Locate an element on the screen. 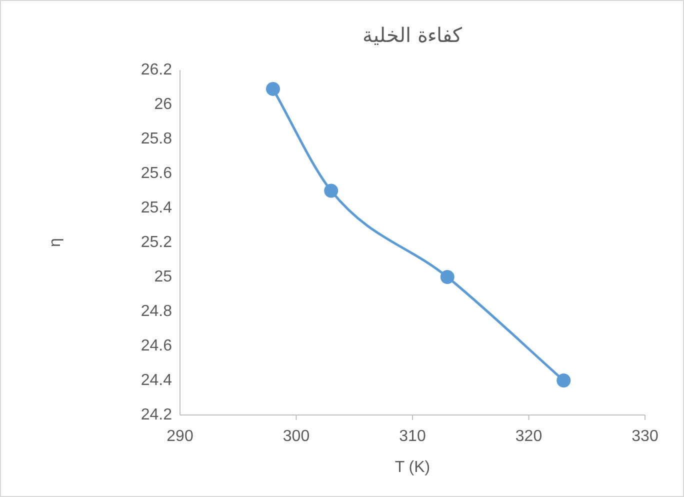  x-tick-label: 310 is located at coordinates (412, 436).